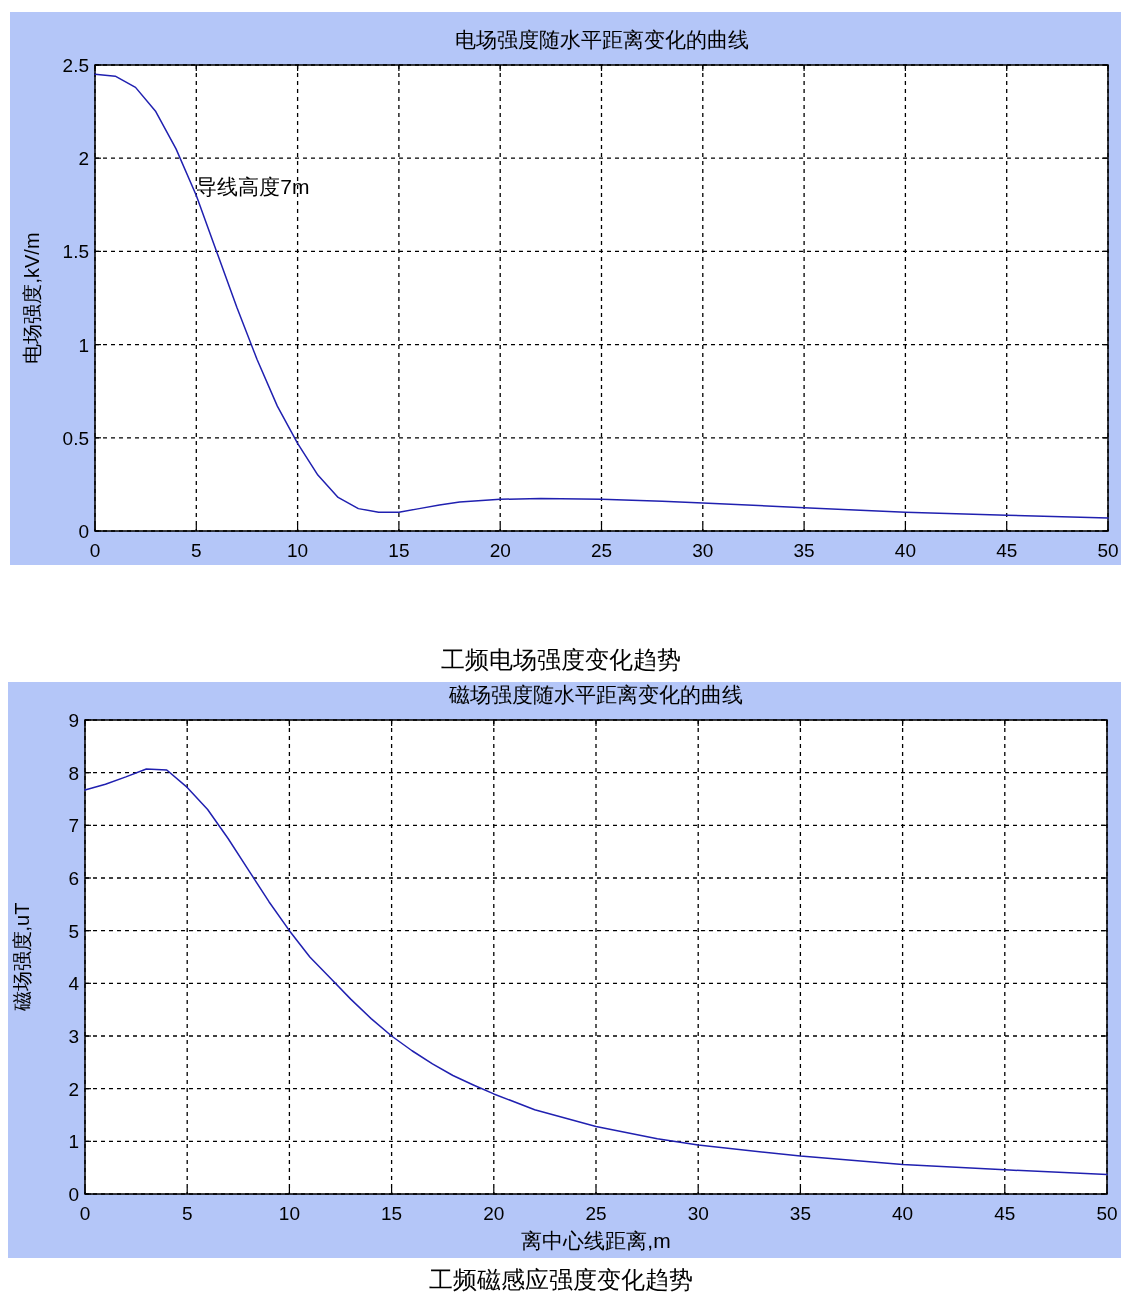 This screenshot has height=1292, width=1121. What do you see at coordinates (74, 984) in the screenshot?
I see `y-tick-label: 4` at bounding box center [74, 984].